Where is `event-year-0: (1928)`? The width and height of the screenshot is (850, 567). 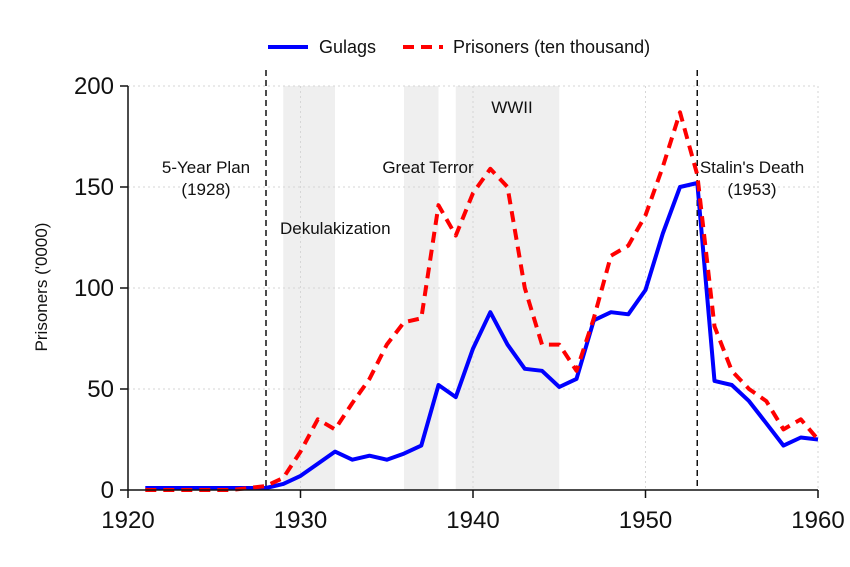
event-year-0: (1928) is located at coordinates (205, 189).